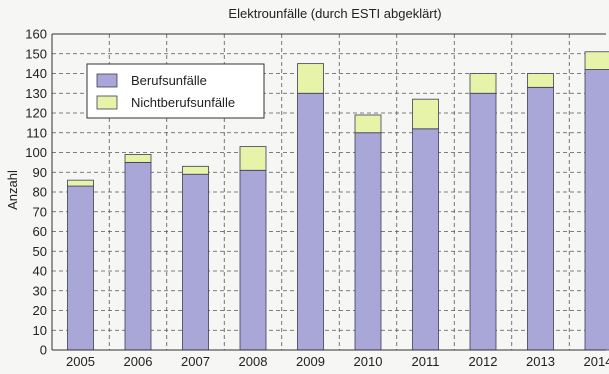  Describe the element at coordinates (483, 361) in the screenshot. I see `x-tick-label: 2012` at that location.